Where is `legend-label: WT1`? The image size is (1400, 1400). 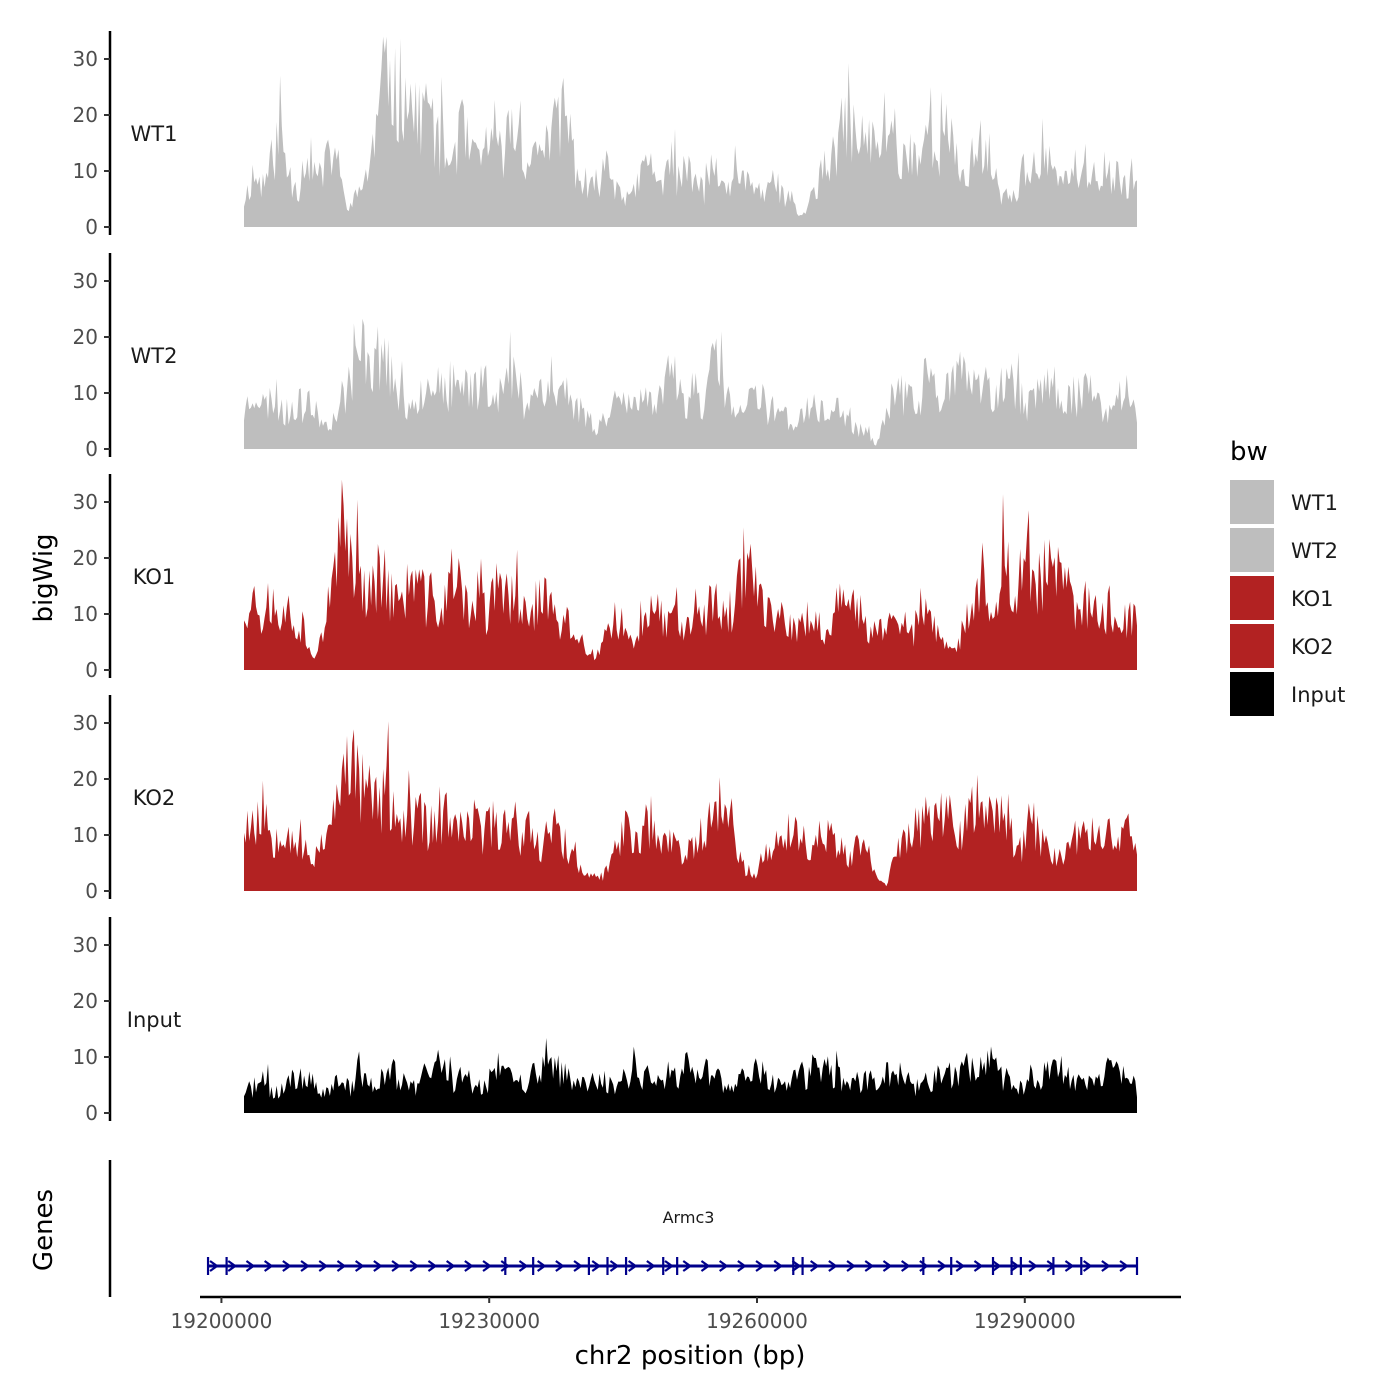 legend-label: WT1 is located at coordinates (1314, 503).